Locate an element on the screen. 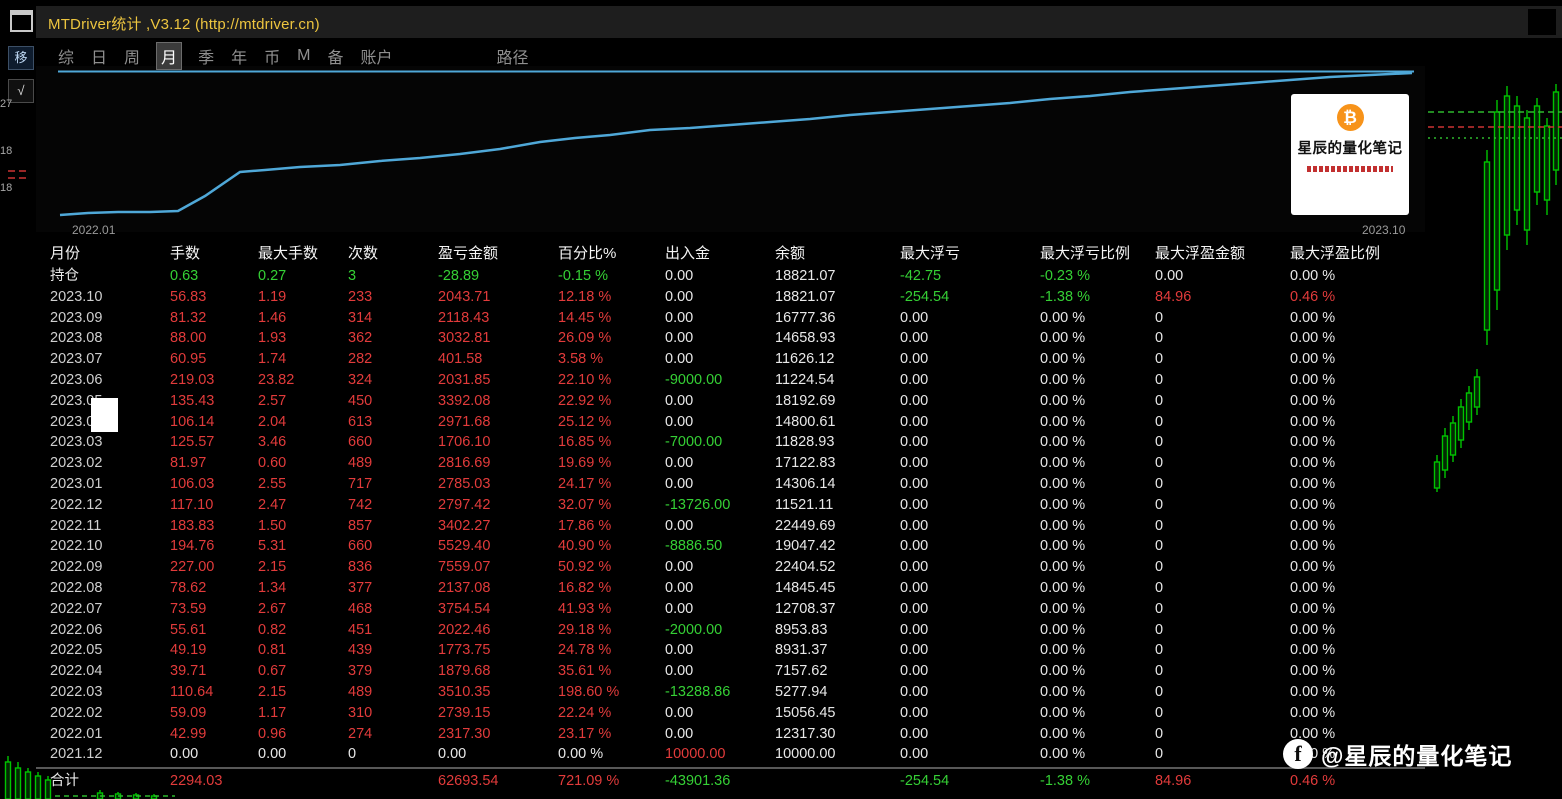  table-cell is located at coordinates (393, 781).